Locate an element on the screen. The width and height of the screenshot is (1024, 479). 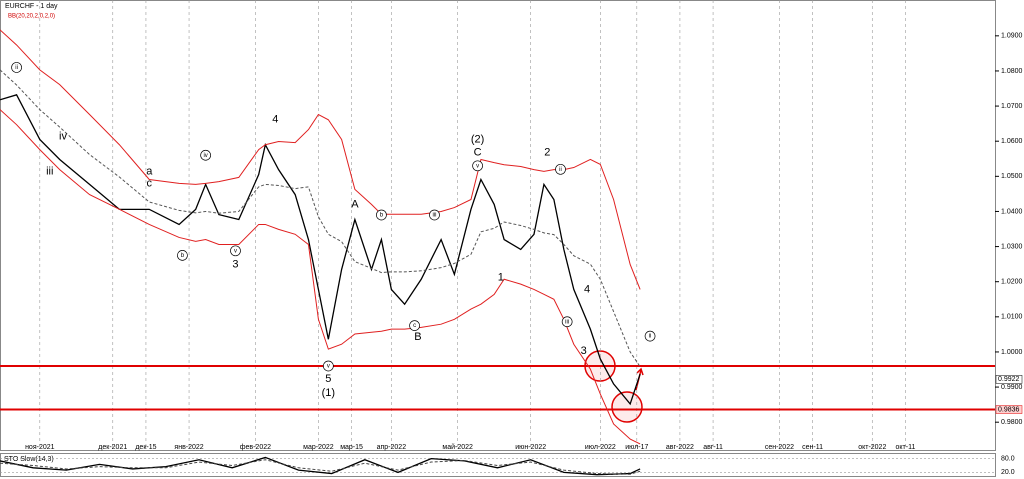
y-tick-label: 20.0 is located at coordinates (1008, 472).